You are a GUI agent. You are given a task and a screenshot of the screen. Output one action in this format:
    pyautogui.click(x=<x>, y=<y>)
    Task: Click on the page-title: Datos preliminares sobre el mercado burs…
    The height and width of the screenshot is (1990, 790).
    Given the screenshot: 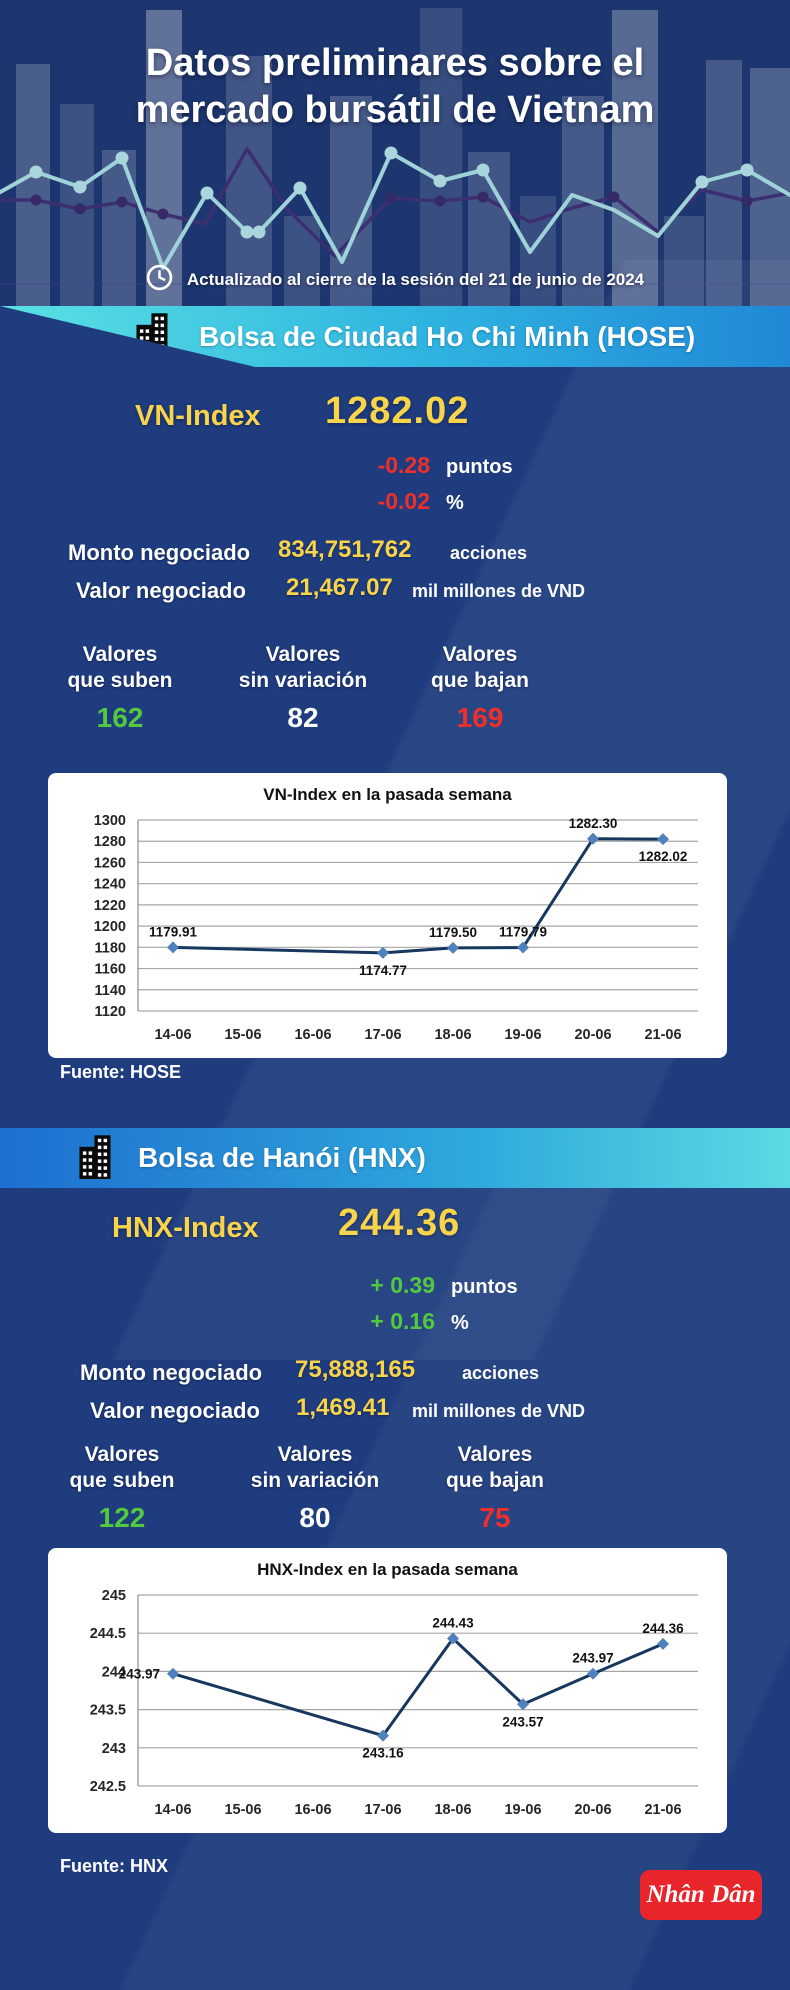 What is the action you would take?
    pyautogui.click(x=395, y=87)
    